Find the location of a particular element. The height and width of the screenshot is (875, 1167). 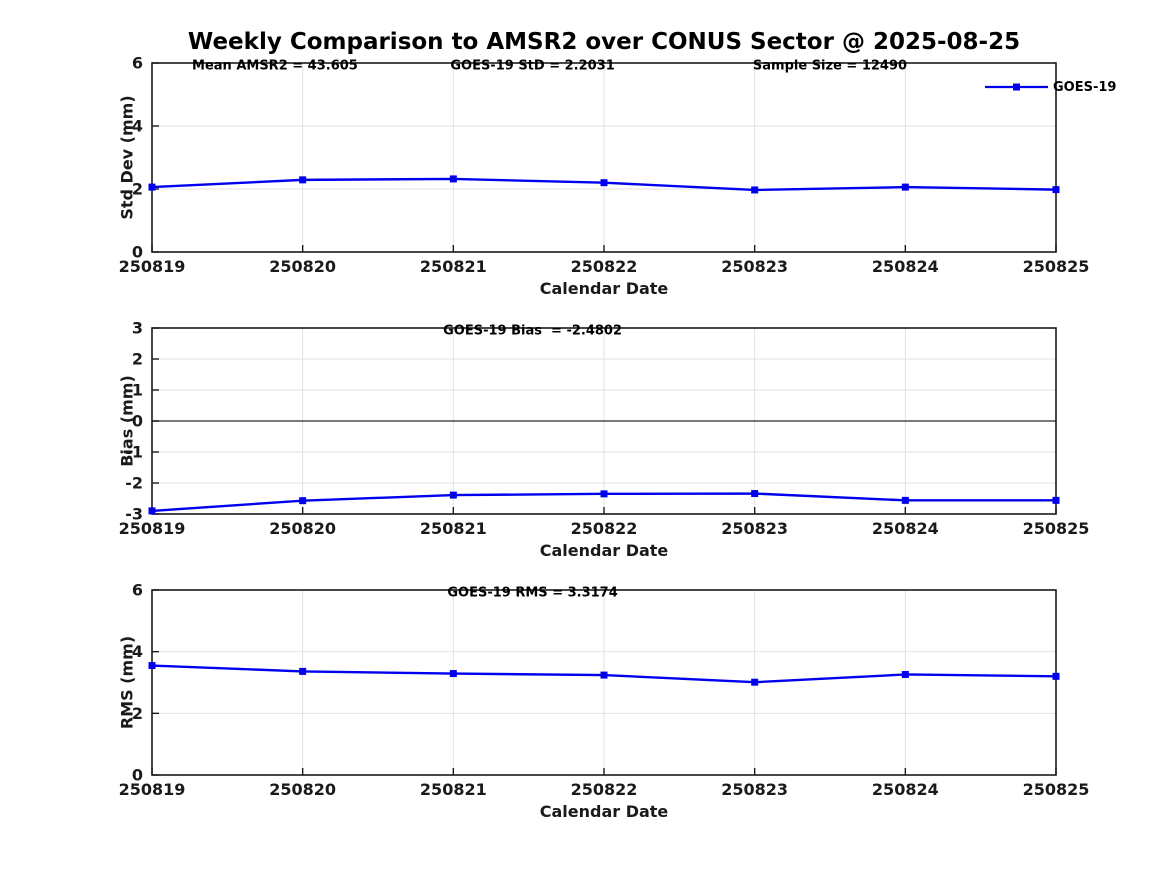

y-axis-label: RMS (mm) is located at coordinates (127, 682).